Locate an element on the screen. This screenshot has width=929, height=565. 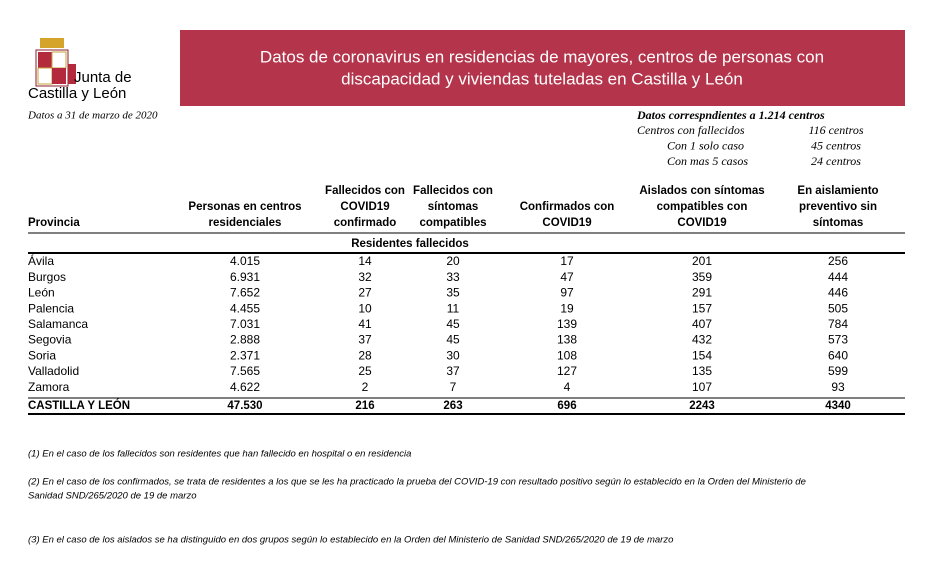
cell: 93 is located at coordinates (838, 387).